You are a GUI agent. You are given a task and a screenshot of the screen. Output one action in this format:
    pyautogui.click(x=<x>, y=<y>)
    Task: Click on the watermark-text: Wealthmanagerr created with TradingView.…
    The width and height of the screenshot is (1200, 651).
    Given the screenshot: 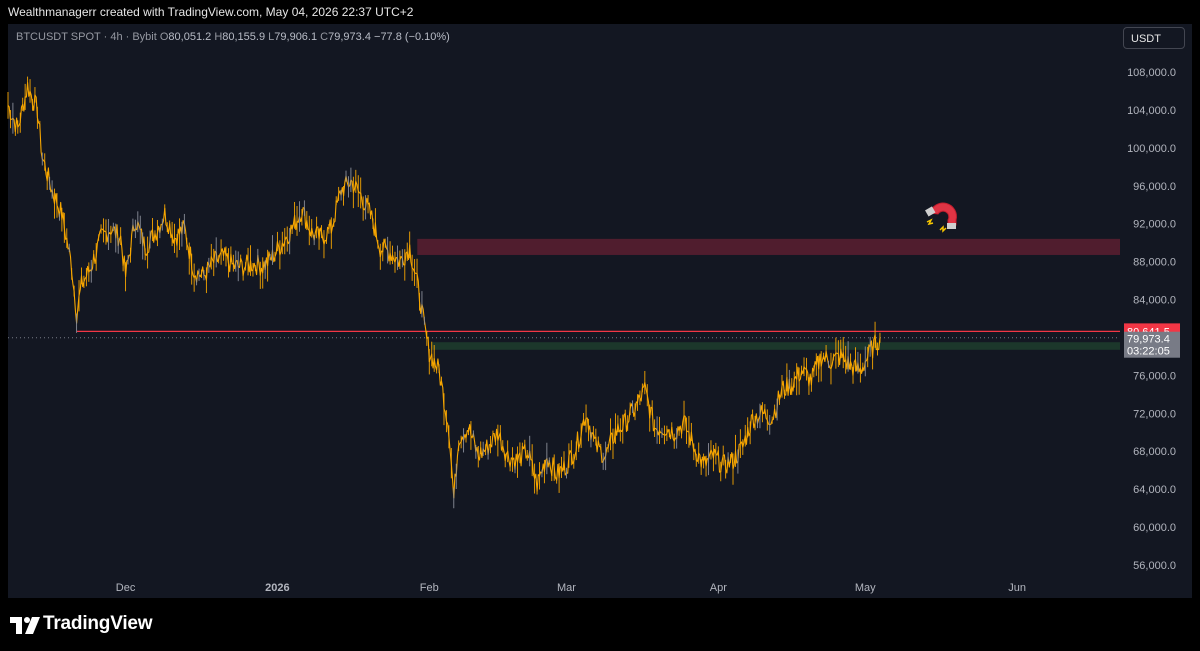 What is the action you would take?
    pyautogui.click(x=211, y=12)
    